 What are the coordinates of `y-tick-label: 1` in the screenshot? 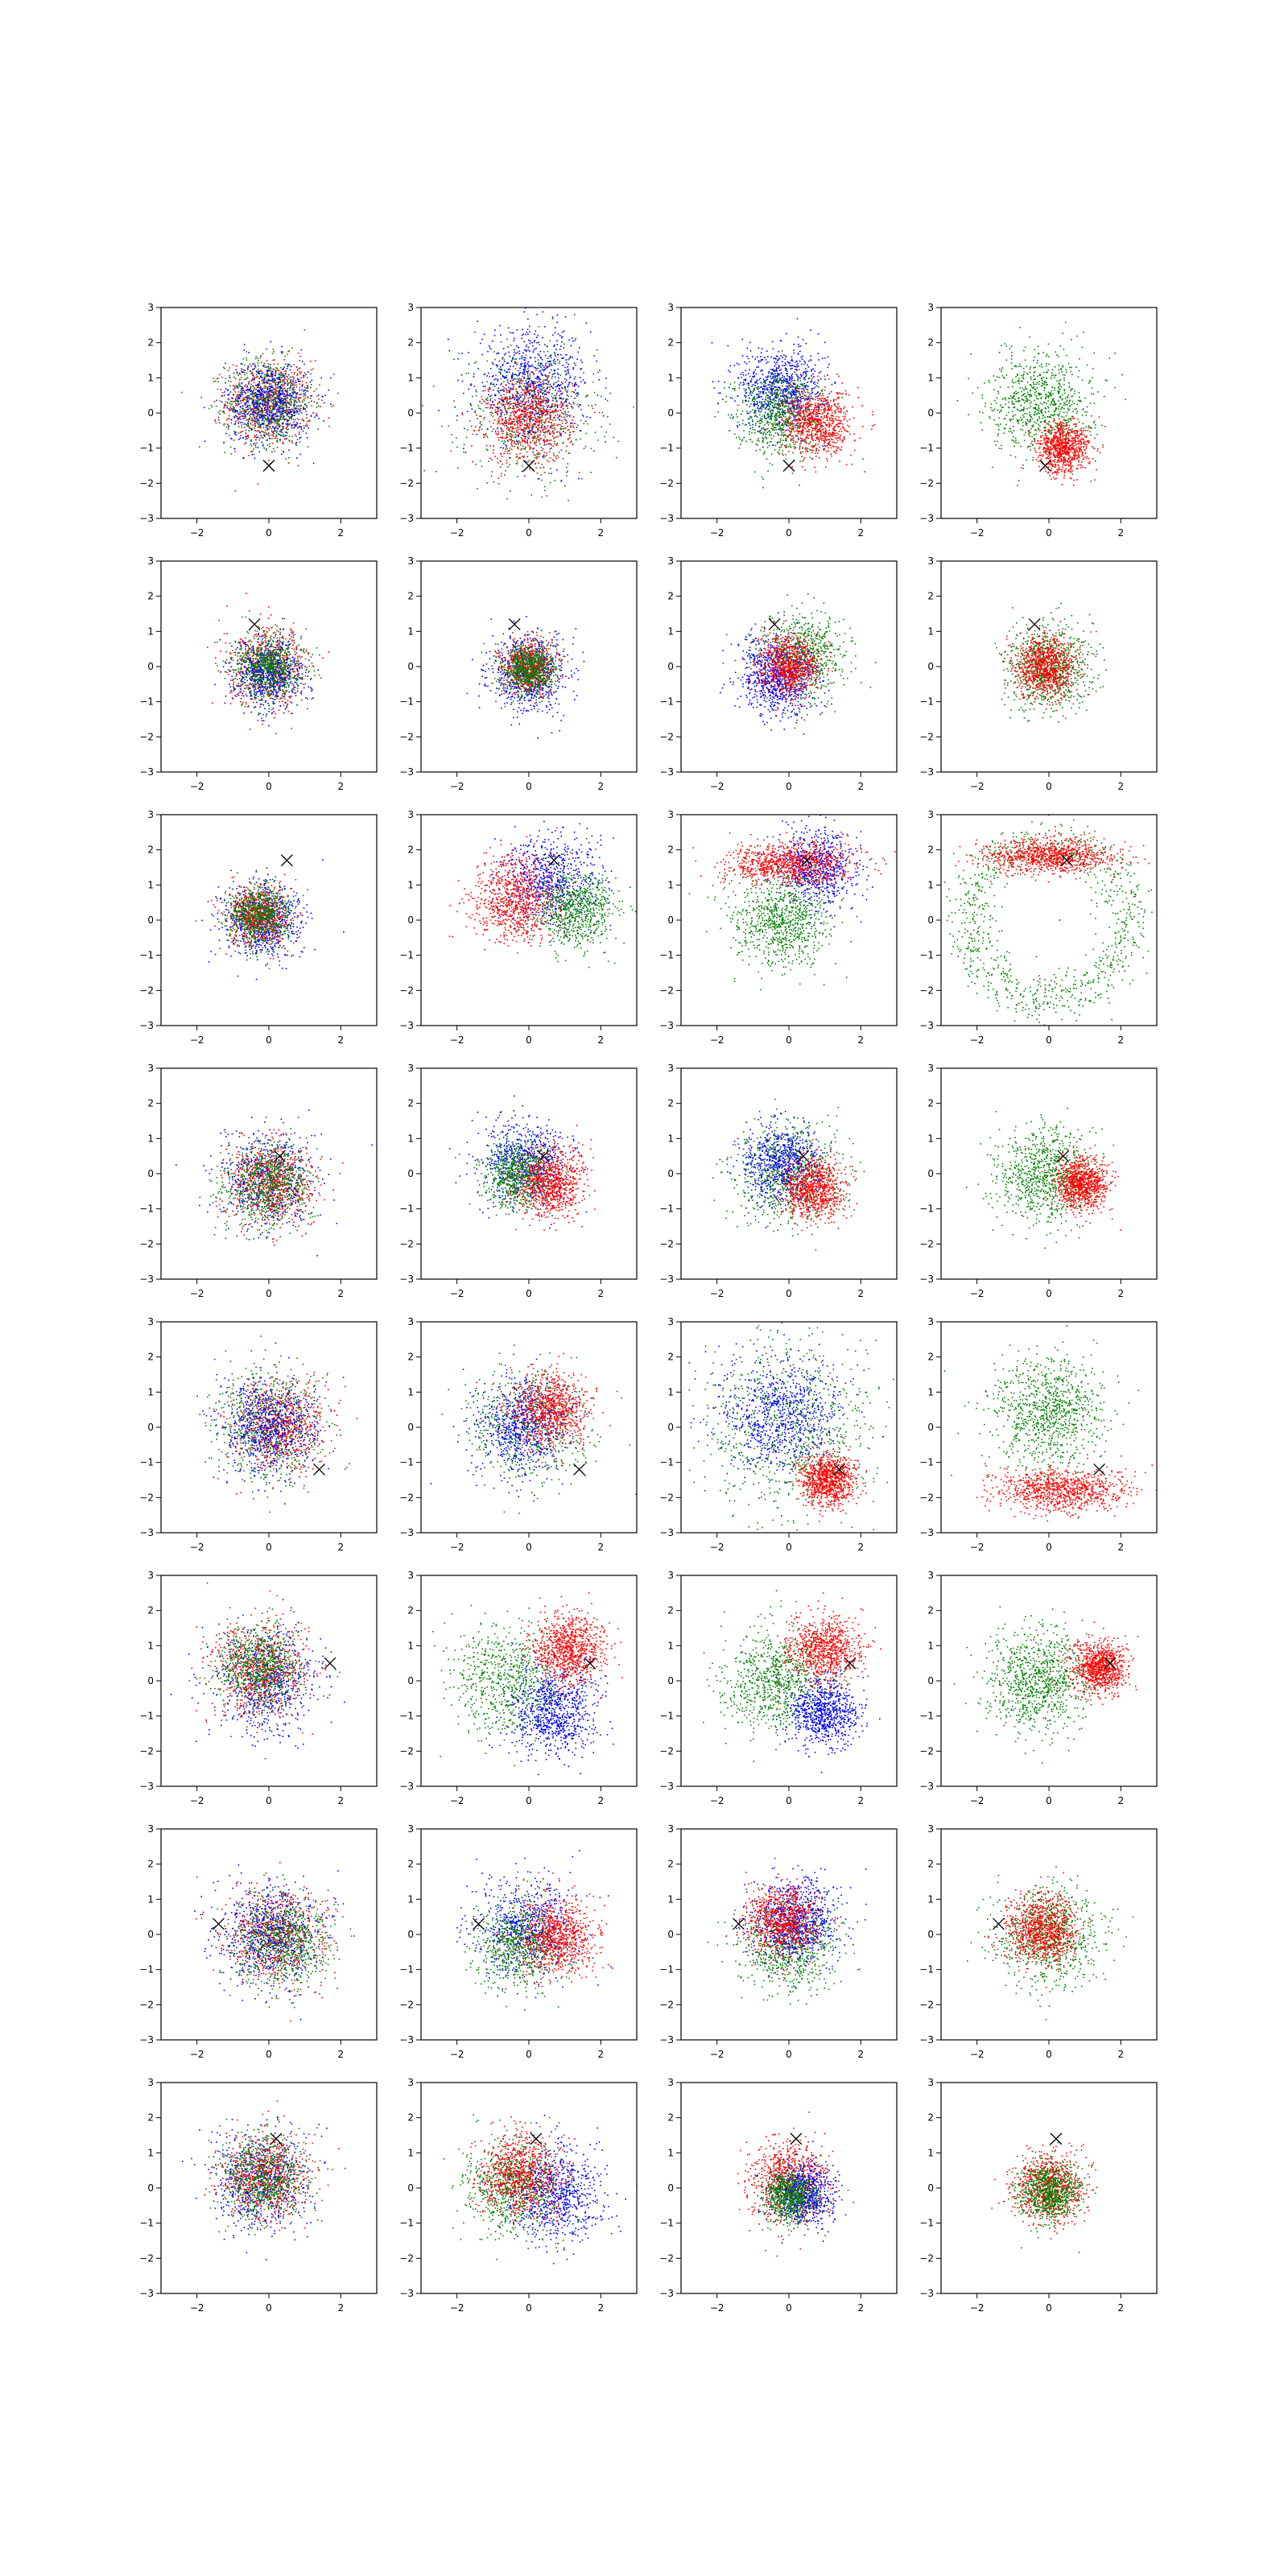 It's located at (150, 377).